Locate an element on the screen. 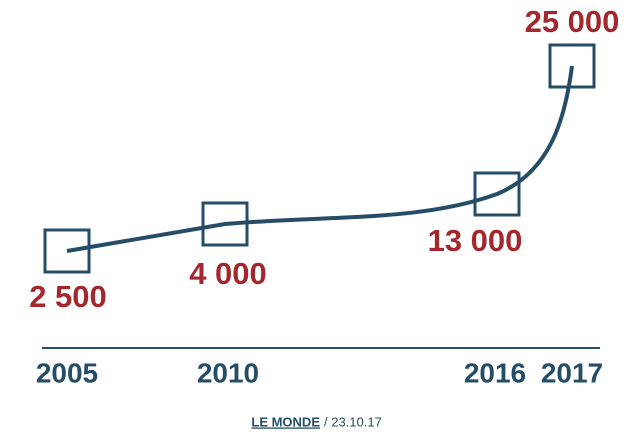 The width and height of the screenshot is (639, 437). source: LE MONDE is located at coordinates (285, 421).